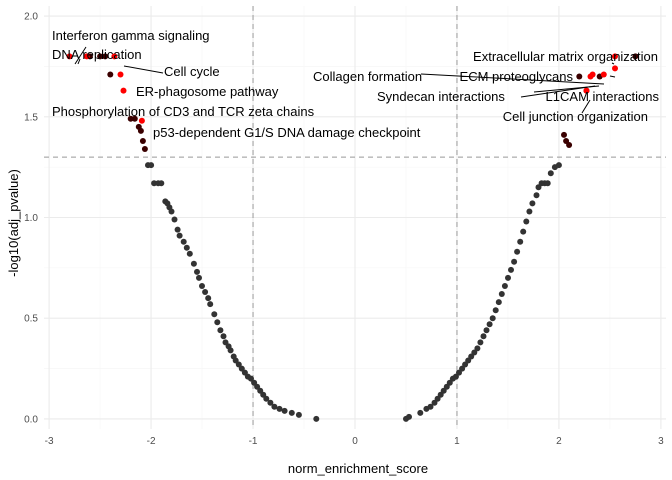  Describe the element at coordinates (131, 35) in the screenshot. I see `annotation-label: Interferon gamma signaling` at that location.